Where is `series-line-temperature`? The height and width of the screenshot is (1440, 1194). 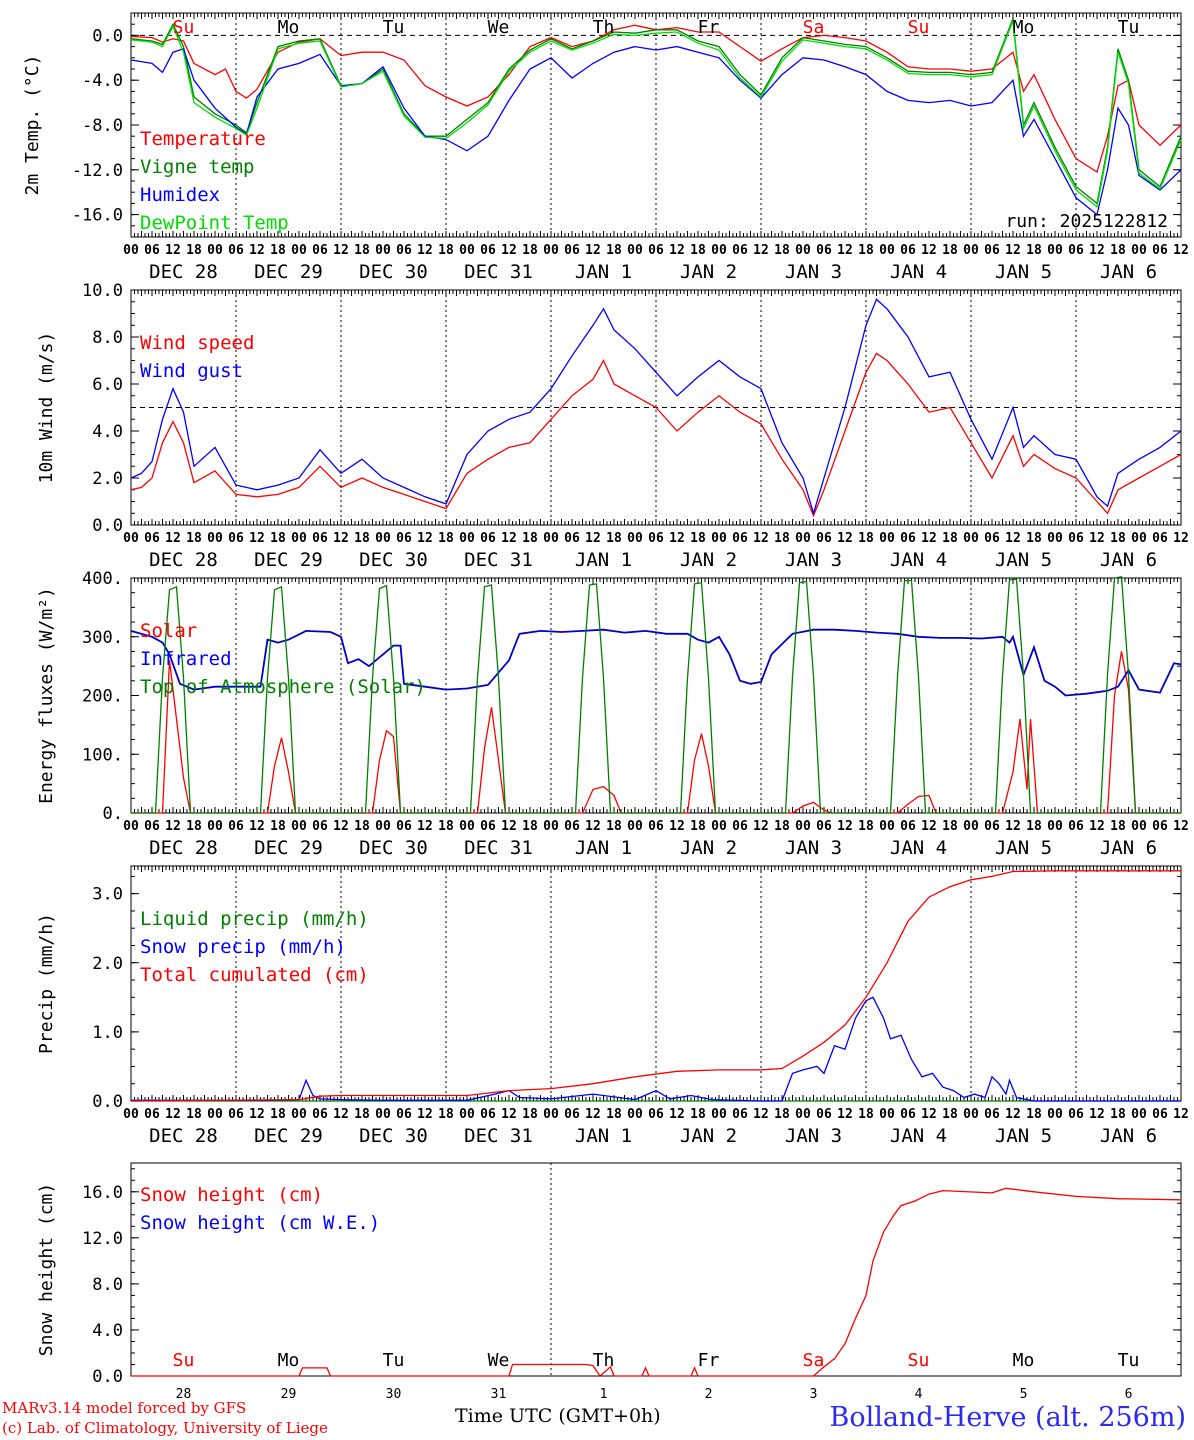
series-line-temperature is located at coordinates (656, 99).